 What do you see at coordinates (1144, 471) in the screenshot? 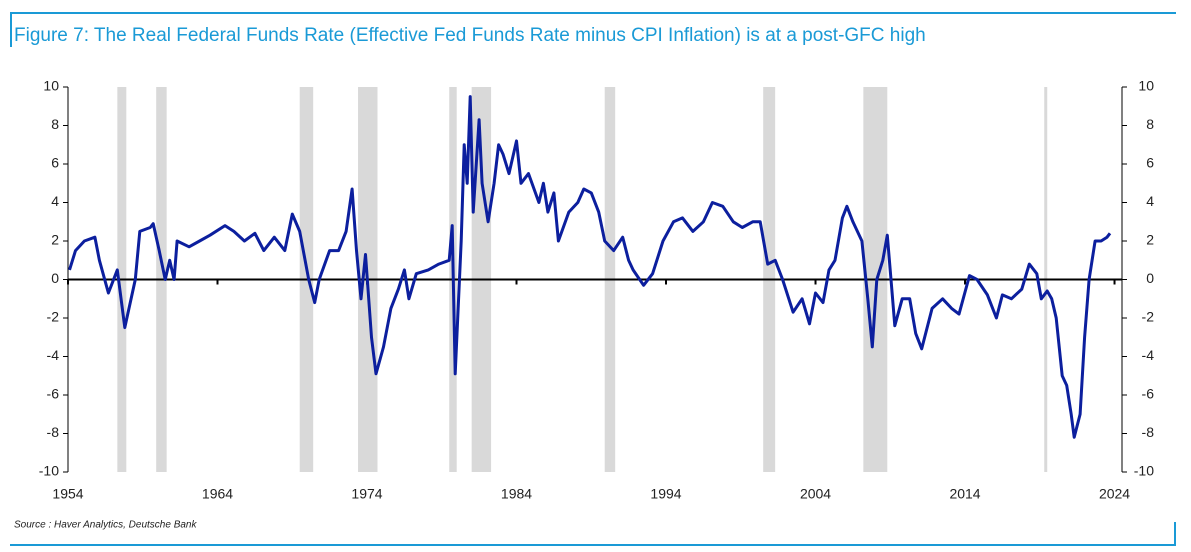
I see `y2-tick-label: -10` at bounding box center [1144, 471].